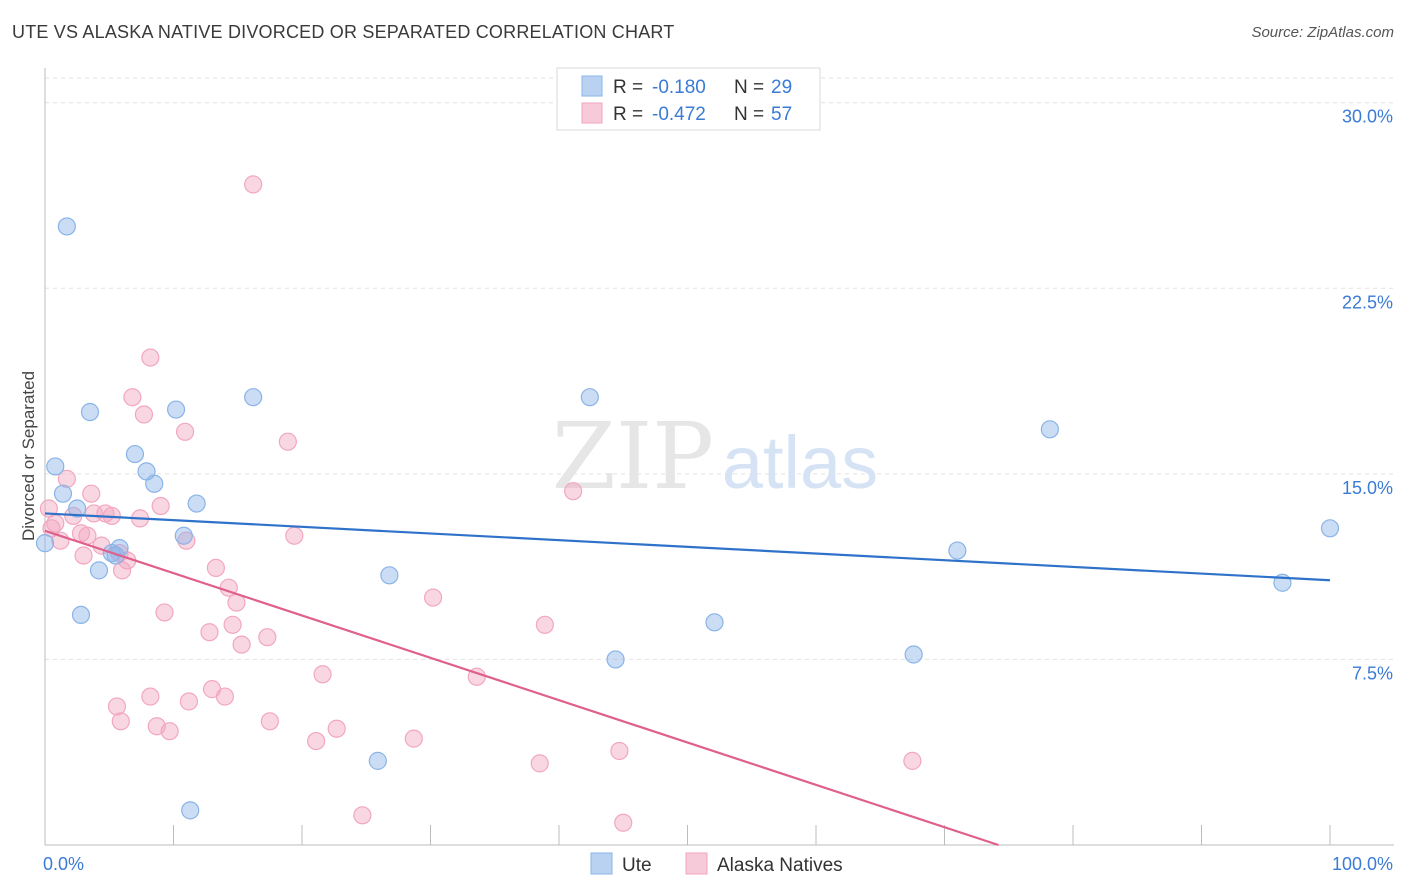  I want to click on stats-r-value: -0.472, so click(679, 114).